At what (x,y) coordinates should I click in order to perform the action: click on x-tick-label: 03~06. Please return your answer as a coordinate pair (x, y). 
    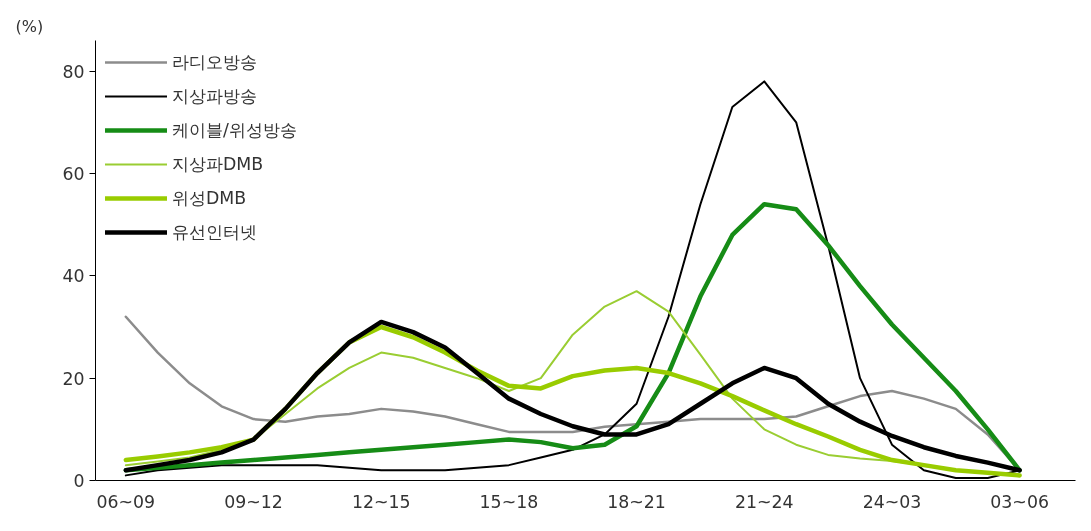
    Looking at the image, I should click on (1019, 501).